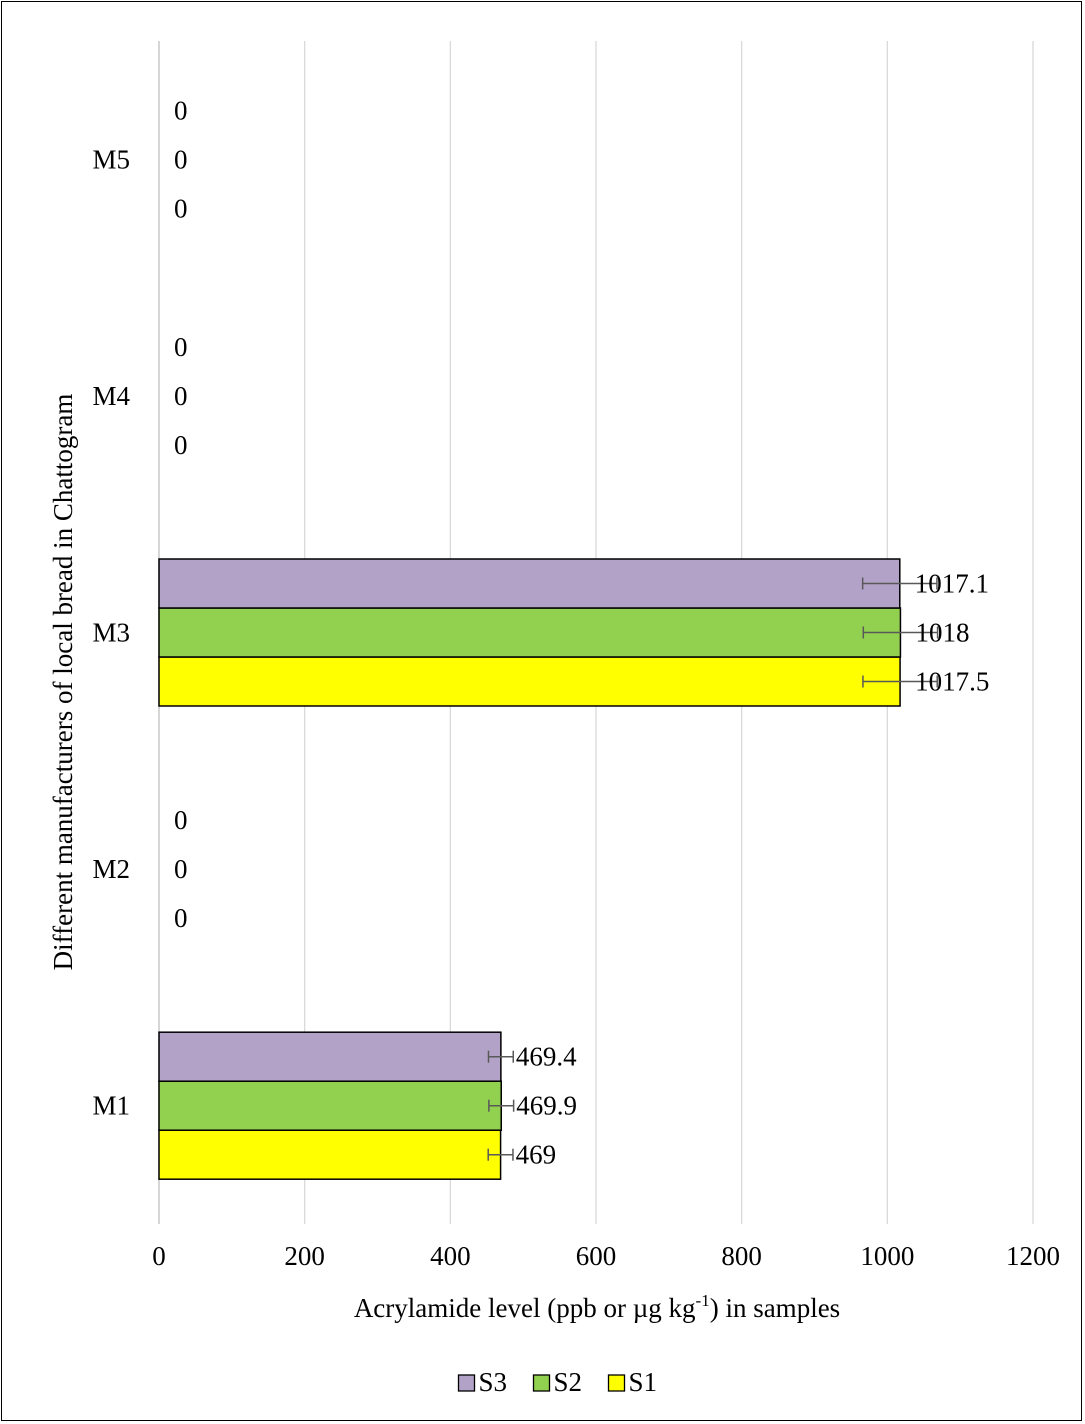 This screenshot has height=1424, width=1085. What do you see at coordinates (111, 869) in the screenshot?
I see `category-label-M2: M2` at bounding box center [111, 869].